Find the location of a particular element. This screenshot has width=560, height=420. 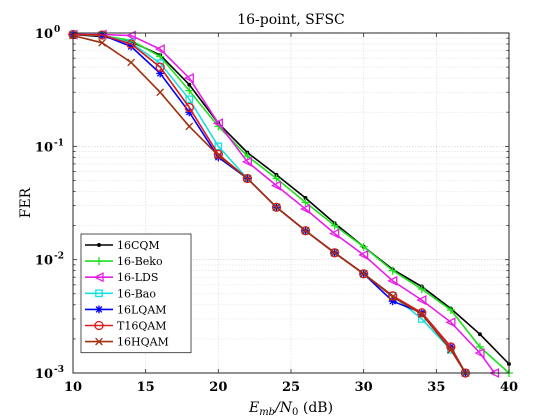

legend-entry: 16-Bao is located at coordinates (120, 293).